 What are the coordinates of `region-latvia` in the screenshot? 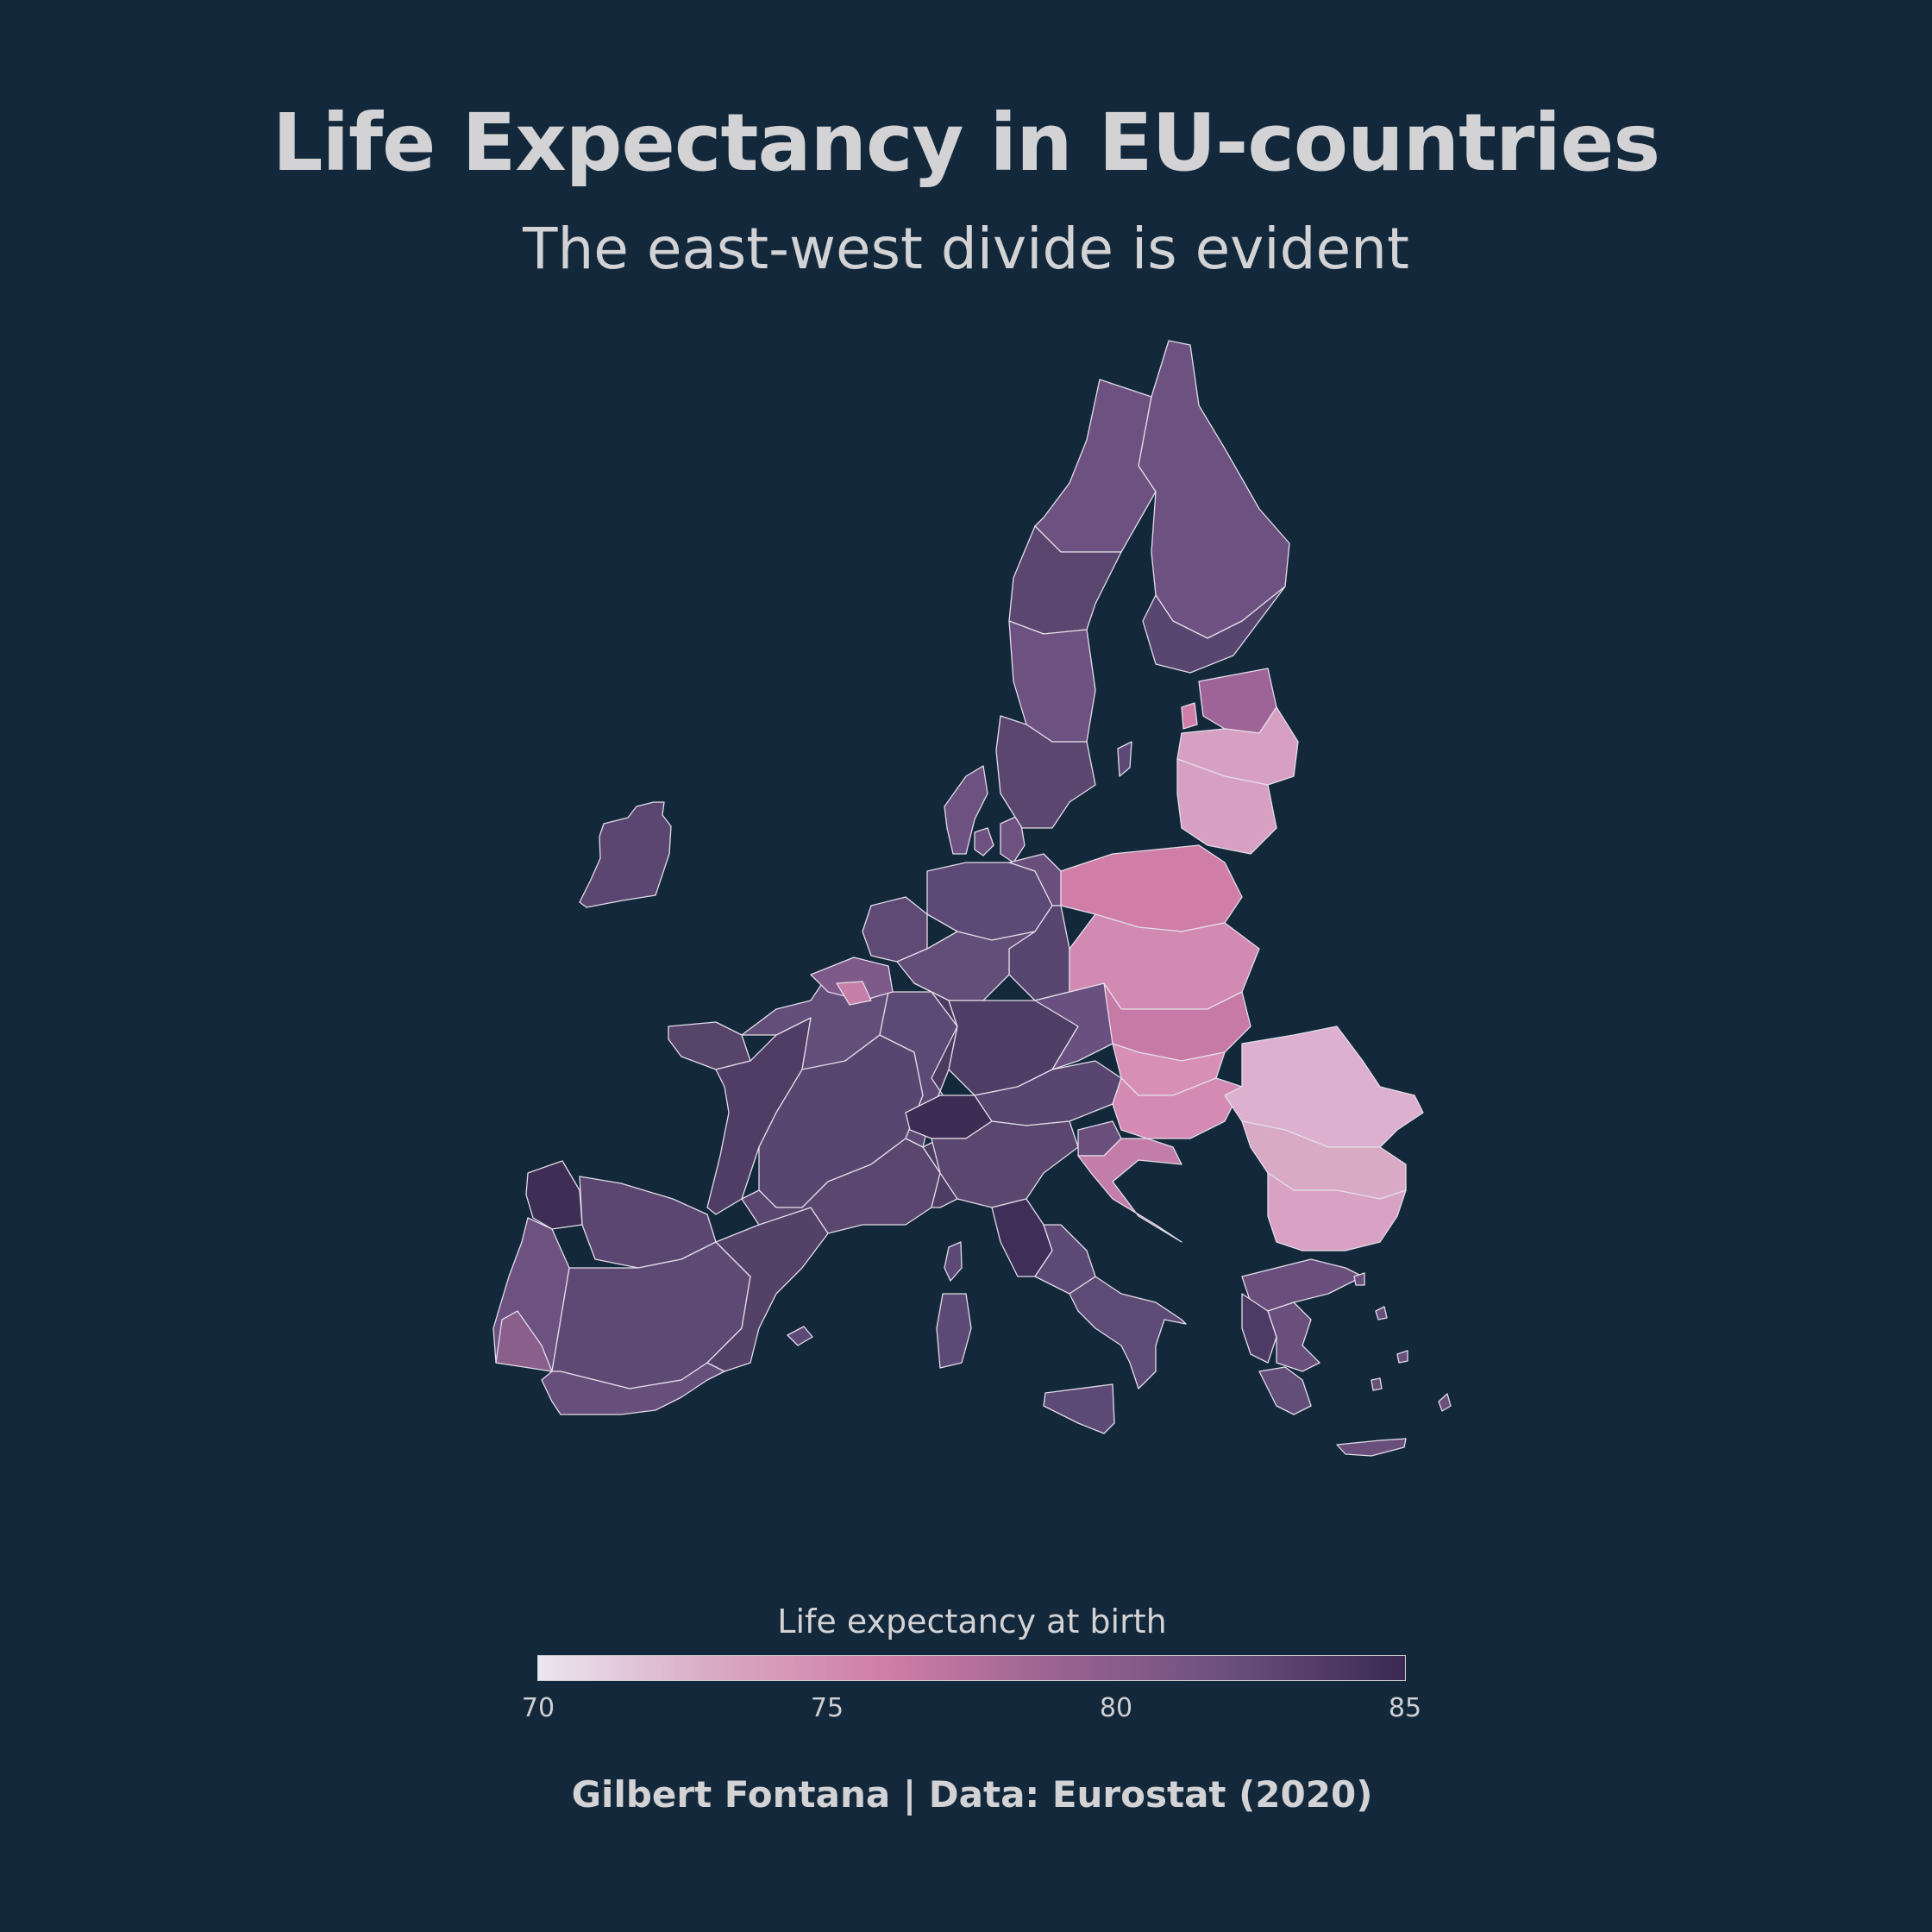 It's located at (1238, 746).